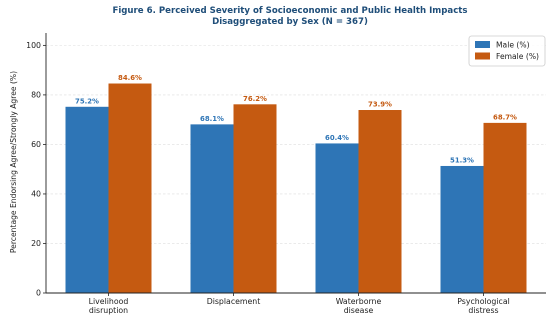  I want to click on x-tick-label: Displacement, so click(234, 301).